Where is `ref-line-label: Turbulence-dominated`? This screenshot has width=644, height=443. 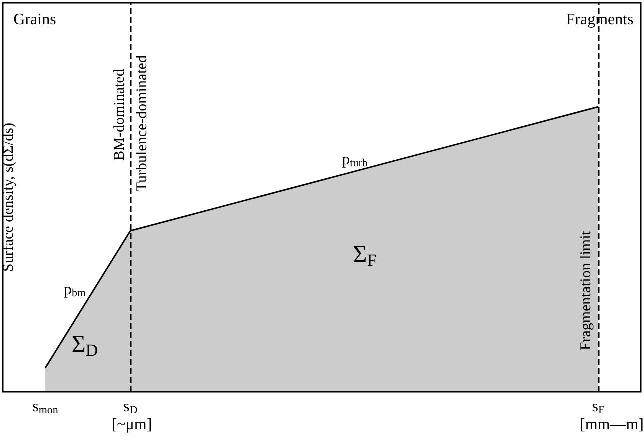 ref-line-label: Turbulence-dominated is located at coordinates (142, 123).